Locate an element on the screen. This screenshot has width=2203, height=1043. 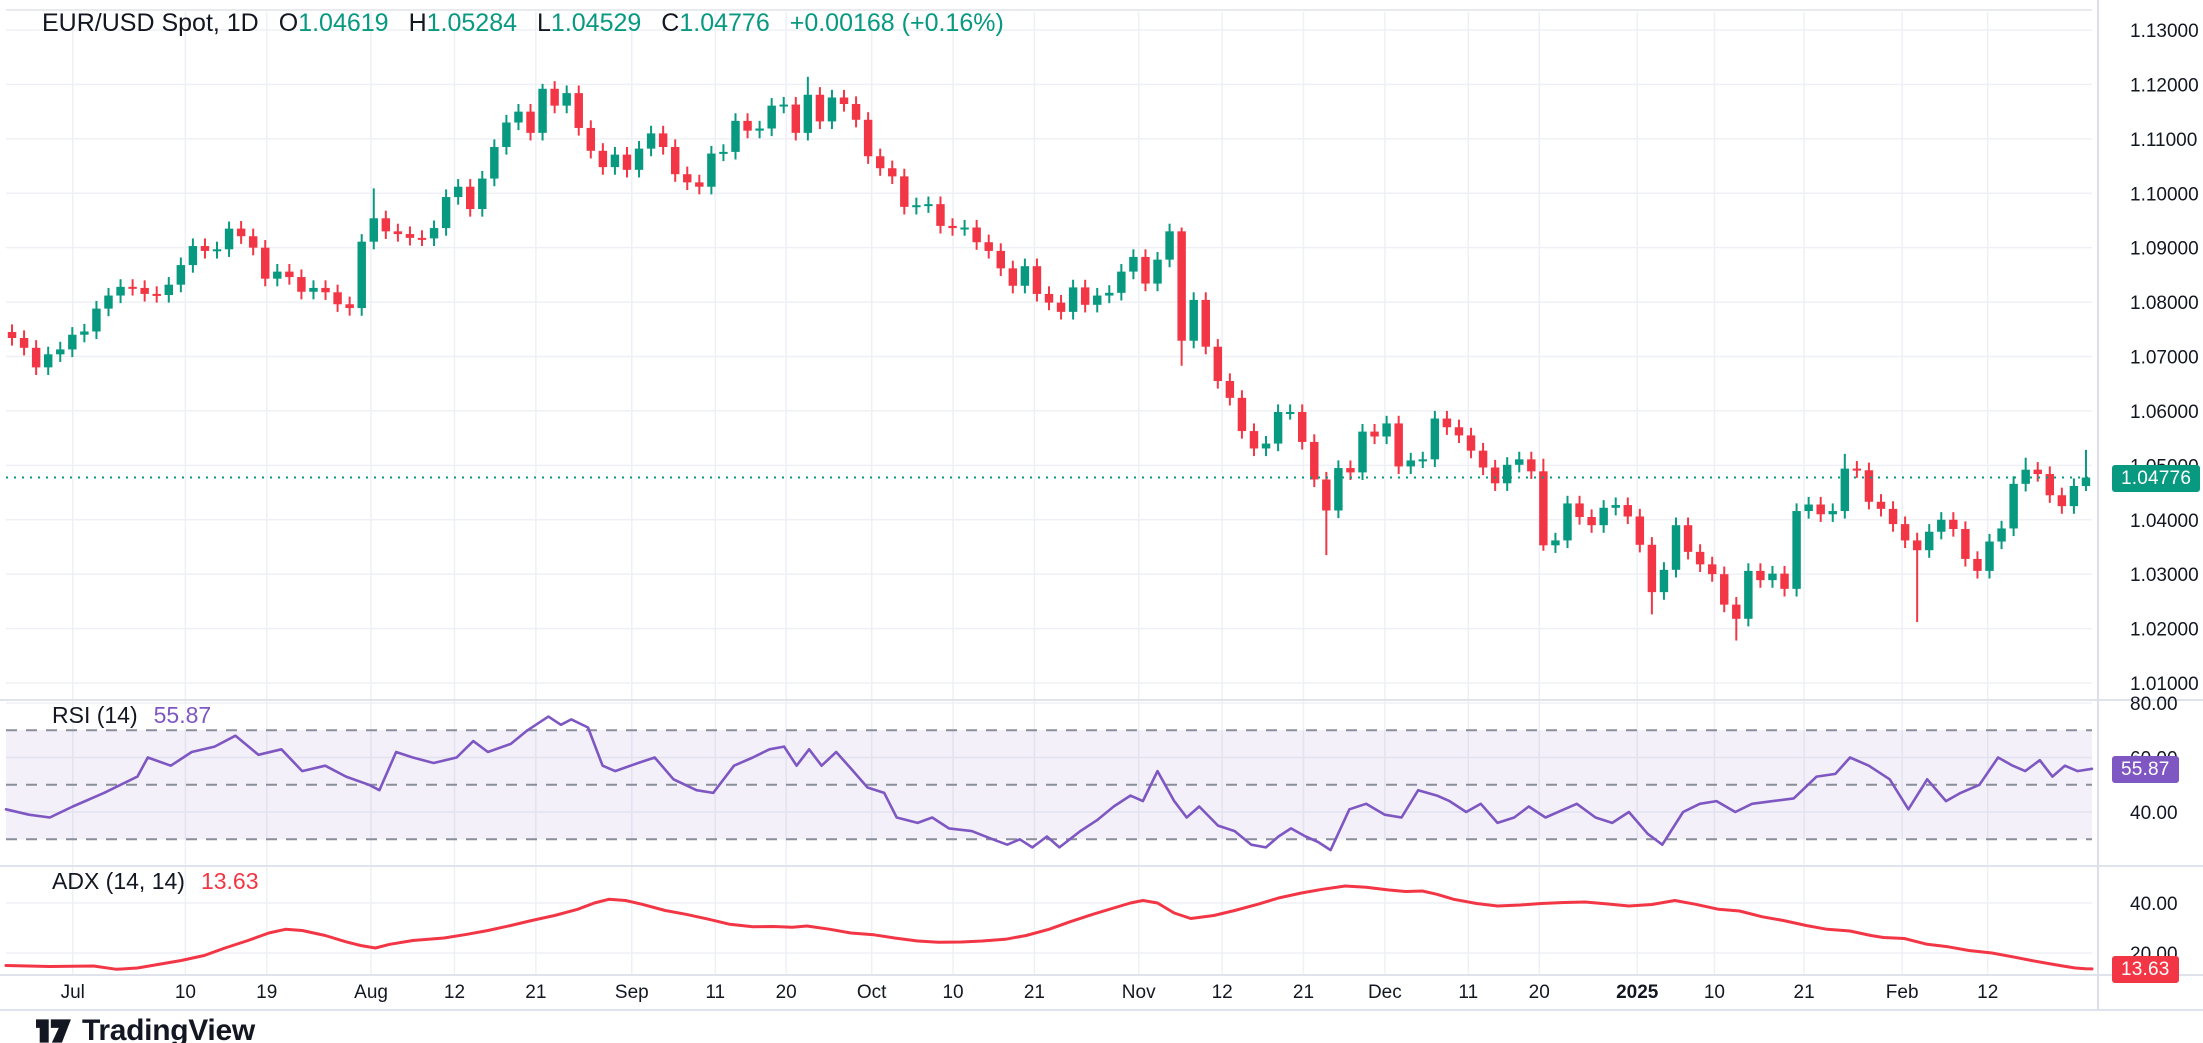
rsi-pane-label: RSI (14) 55.87 is located at coordinates (132, 715).